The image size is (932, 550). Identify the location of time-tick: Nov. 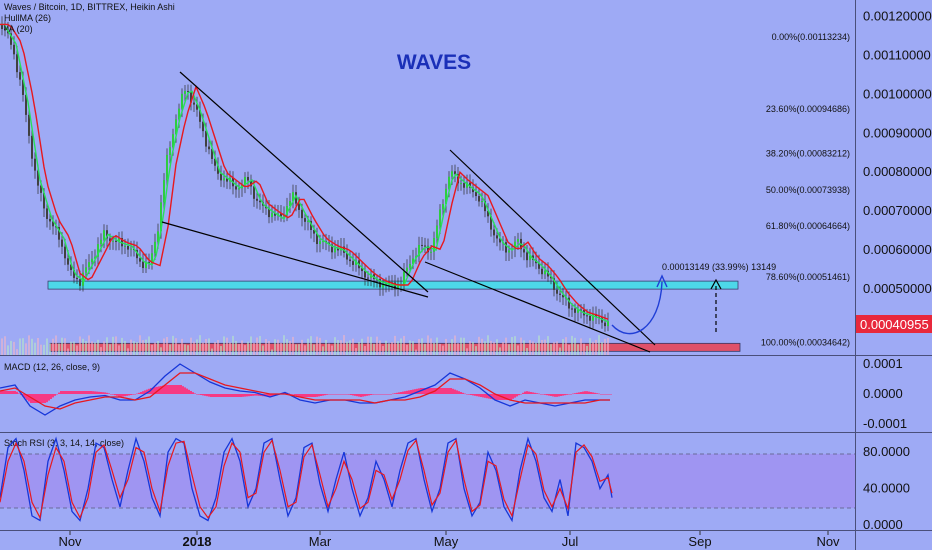
(828, 541).